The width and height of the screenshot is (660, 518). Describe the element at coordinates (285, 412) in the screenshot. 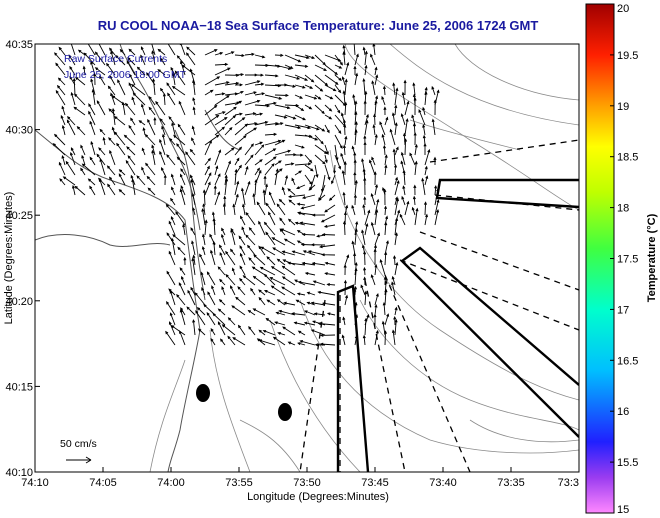

I see `station-marker` at that location.